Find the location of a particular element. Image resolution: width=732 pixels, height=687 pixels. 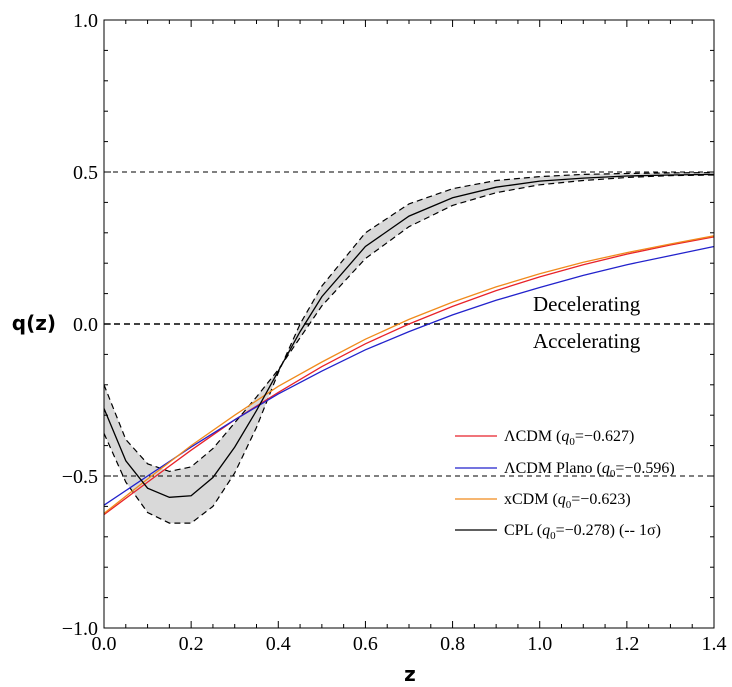

y-tick-label: −0.5 is located at coordinates (80, 477).